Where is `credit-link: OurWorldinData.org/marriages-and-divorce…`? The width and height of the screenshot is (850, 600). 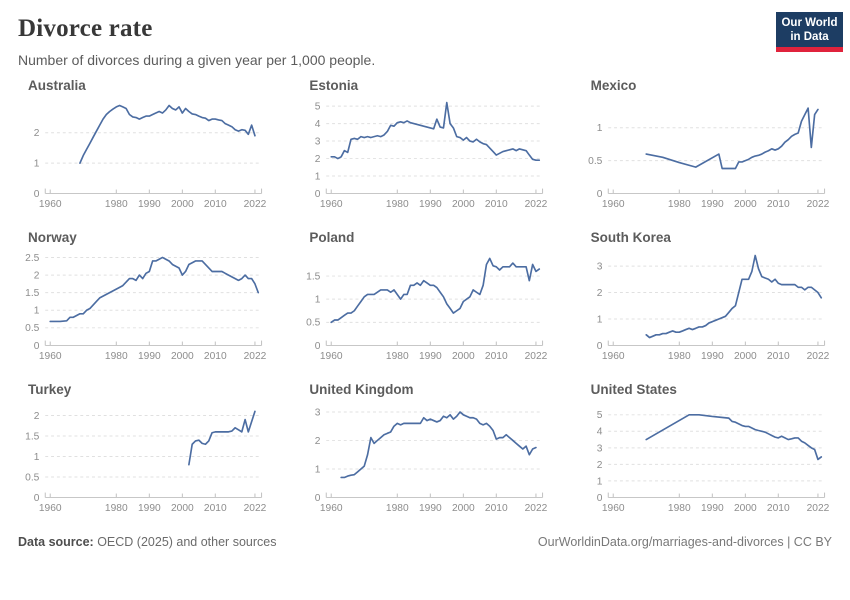
credit-link: OurWorldinData.org/marriages-and-divorce… is located at coordinates (684, 541).